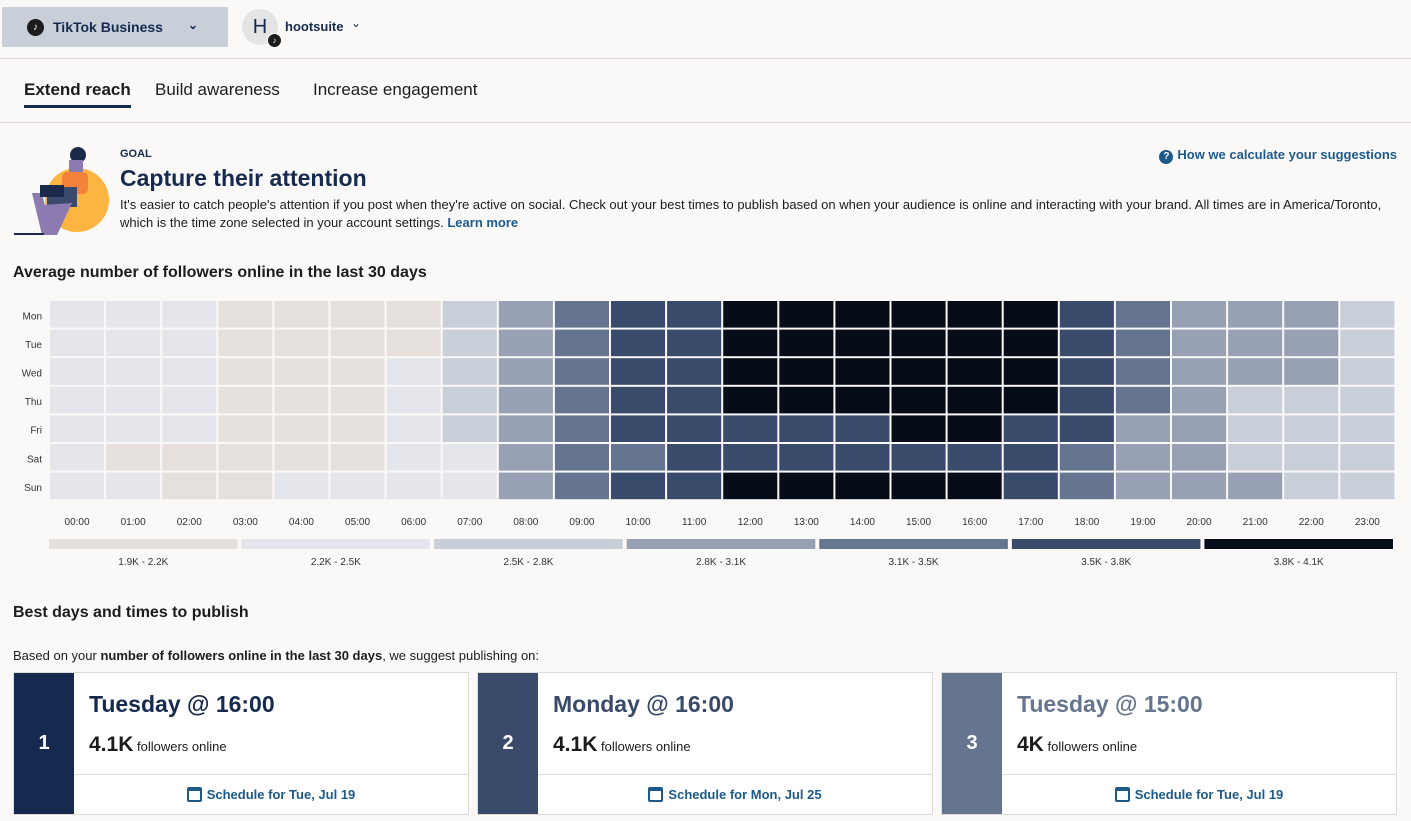 The height and width of the screenshot is (821, 1411). Describe the element at coordinates (262, 28) in the screenshot. I see `profile-avatar: H ♪` at that location.